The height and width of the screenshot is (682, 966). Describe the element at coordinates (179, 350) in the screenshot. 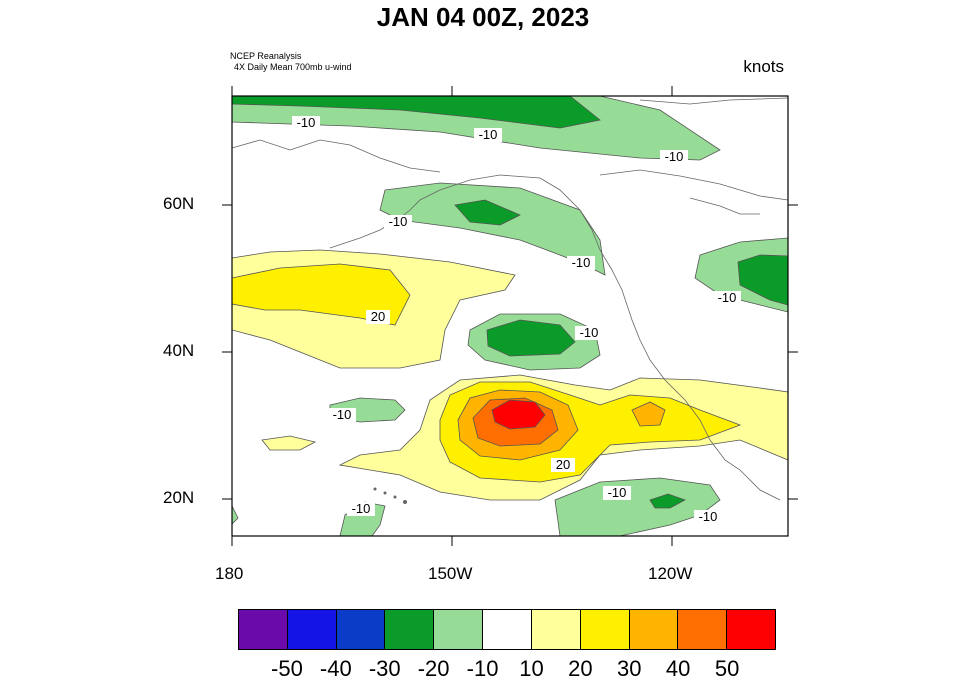

I see `lat-label-40n: 40N` at that location.